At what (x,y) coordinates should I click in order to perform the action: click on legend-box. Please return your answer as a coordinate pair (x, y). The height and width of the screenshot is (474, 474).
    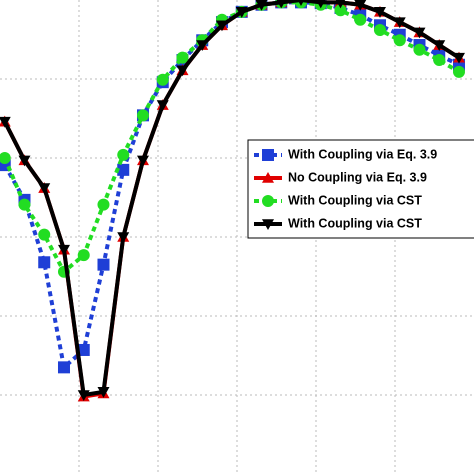
    Looking at the image, I should click on (360, 189).